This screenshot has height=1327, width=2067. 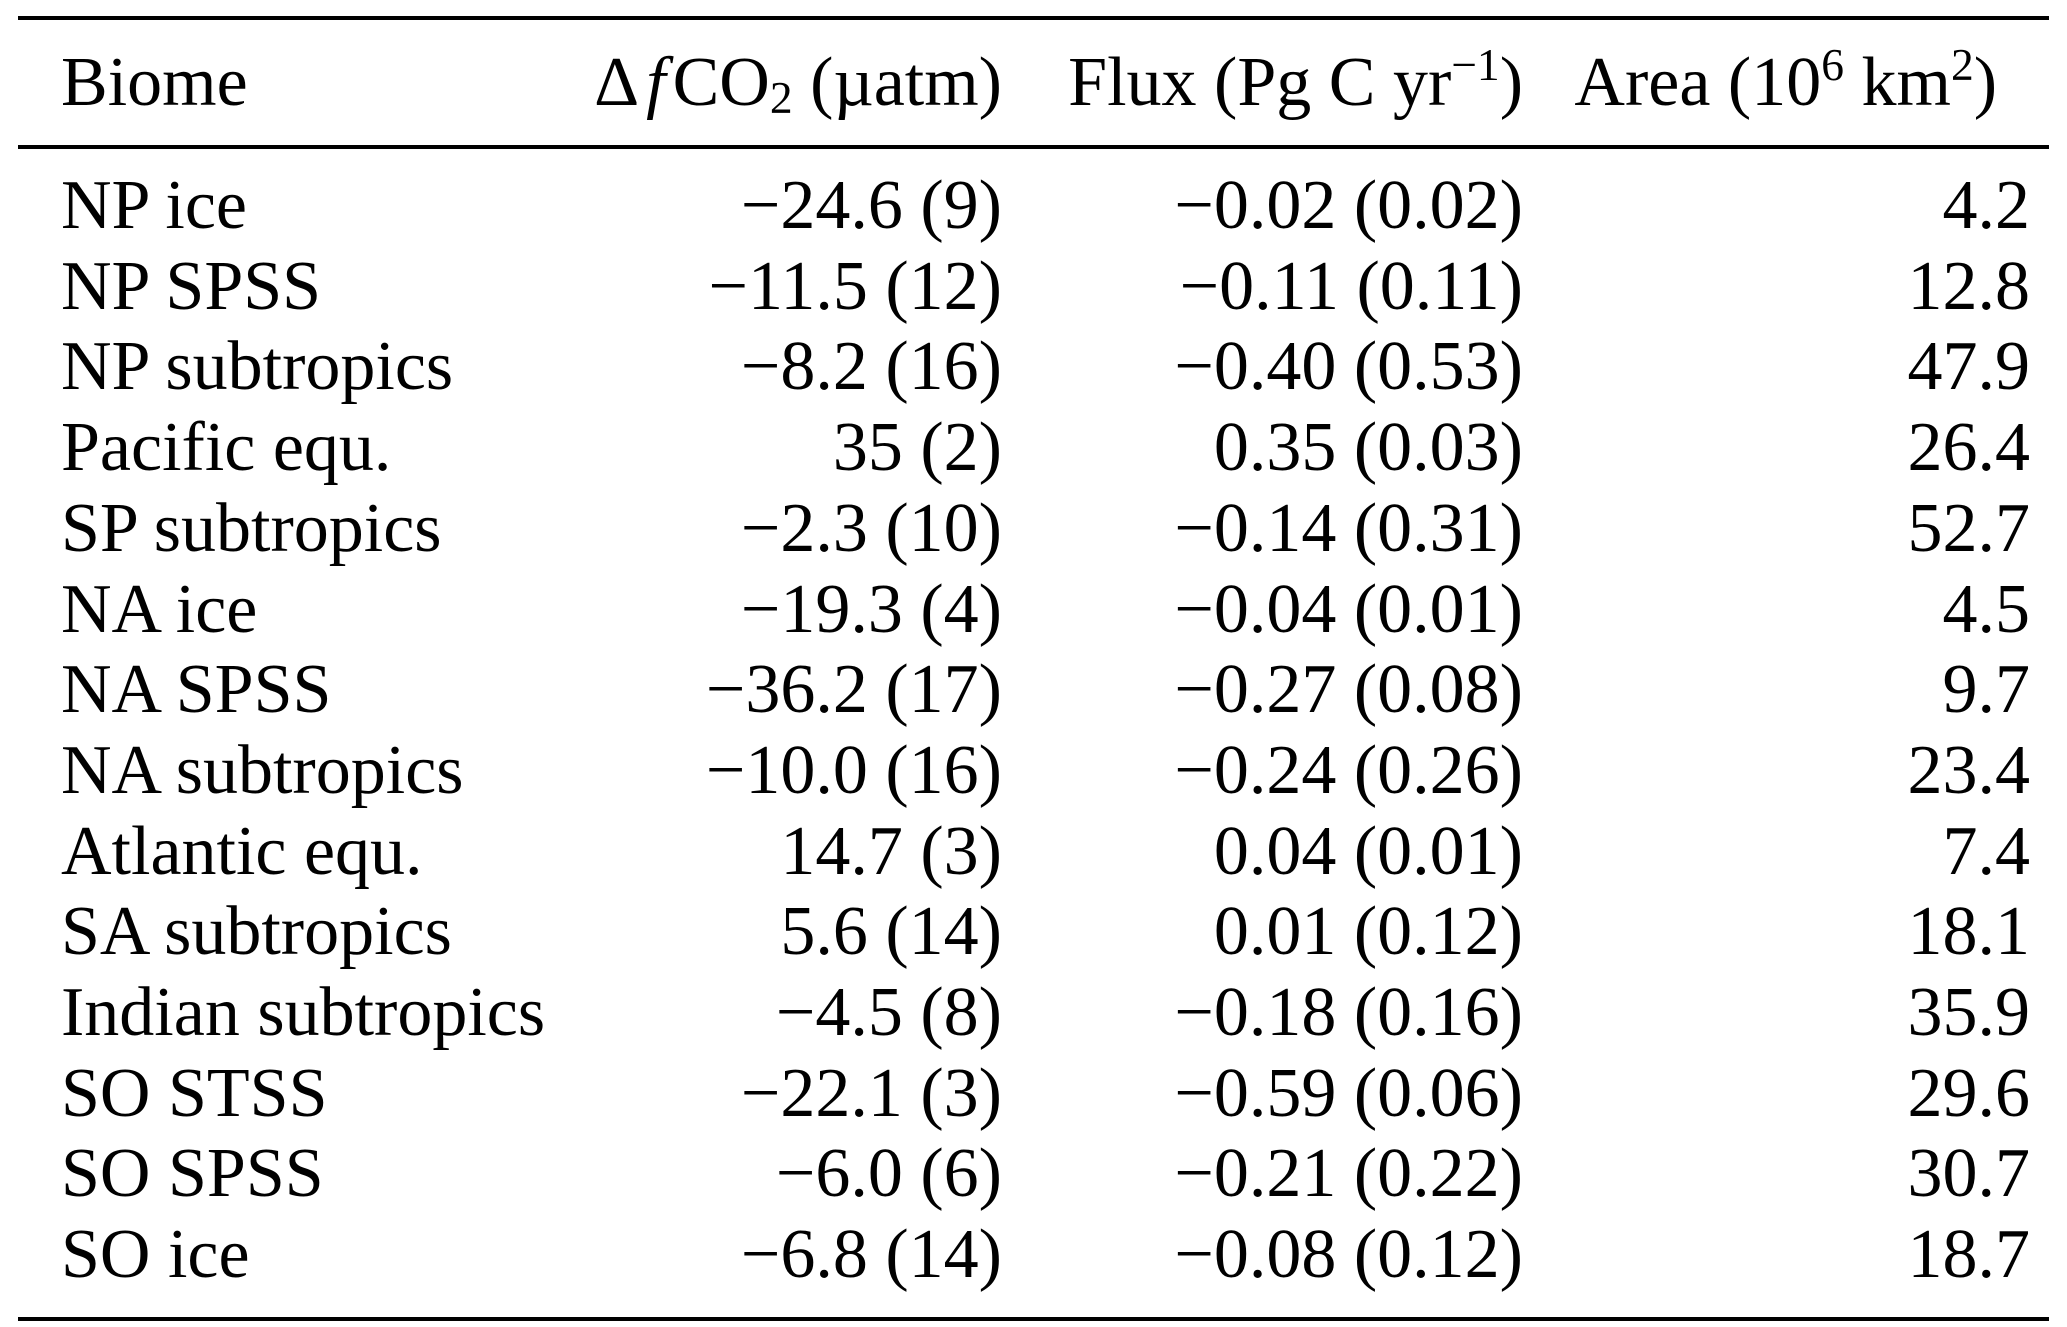 I want to click on table-row: SO SPSS −6.0 (6) −0.21 (0.22) 30.7, so click(x=1033, y=1174).